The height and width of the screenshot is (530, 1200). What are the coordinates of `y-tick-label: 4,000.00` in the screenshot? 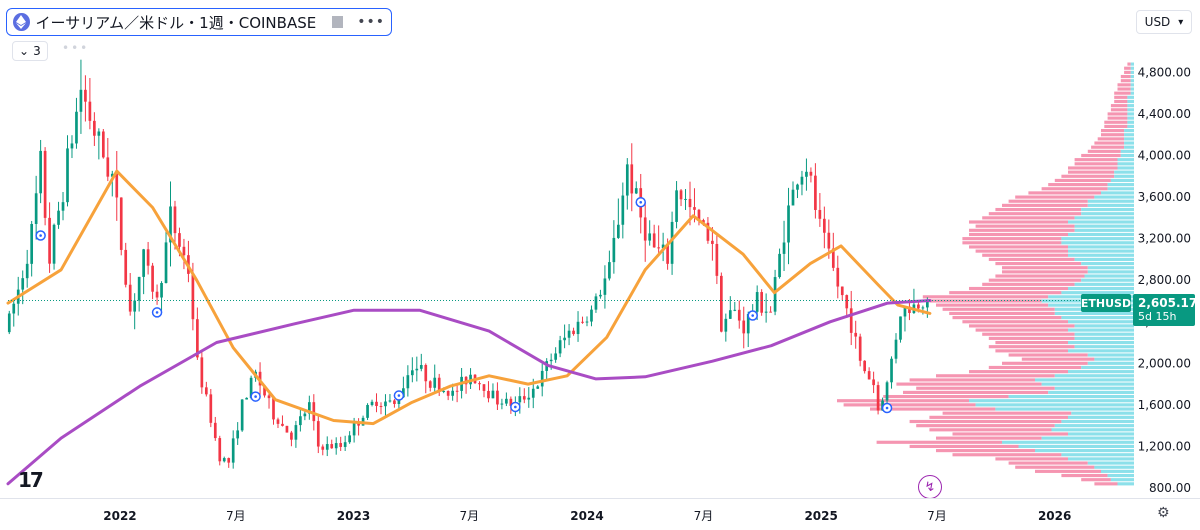 It's located at (1164, 156).